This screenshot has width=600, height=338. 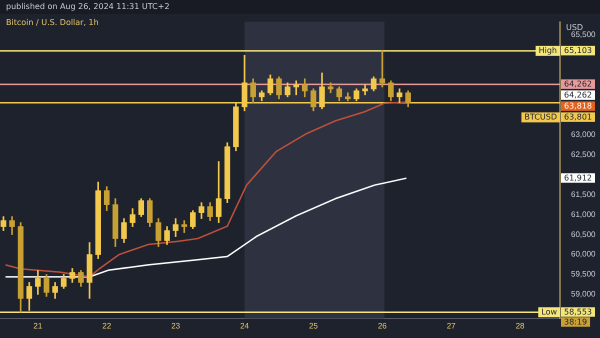 What do you see at coordinates (575, 27) in the screenshot?
I see `y-axis-title: USD` at bounding box center [575, 27].